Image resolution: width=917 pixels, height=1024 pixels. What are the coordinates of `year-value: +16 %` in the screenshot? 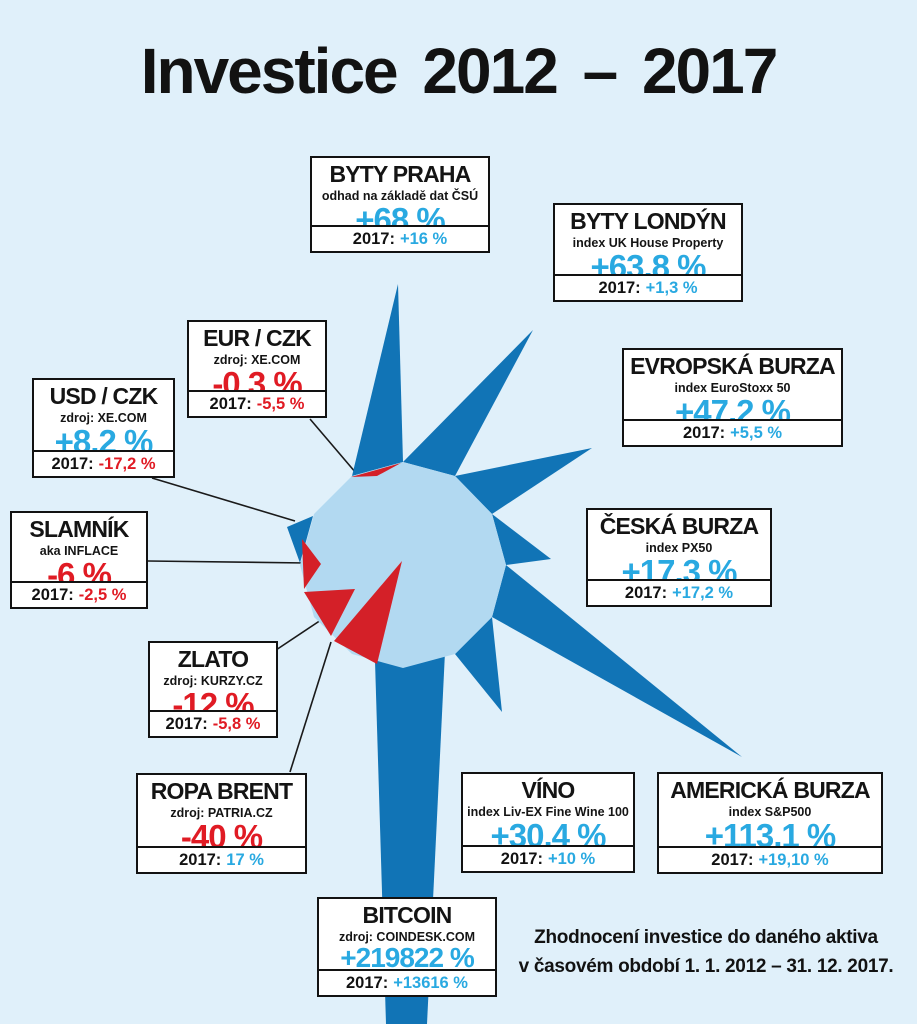 It's located at (423, 239).